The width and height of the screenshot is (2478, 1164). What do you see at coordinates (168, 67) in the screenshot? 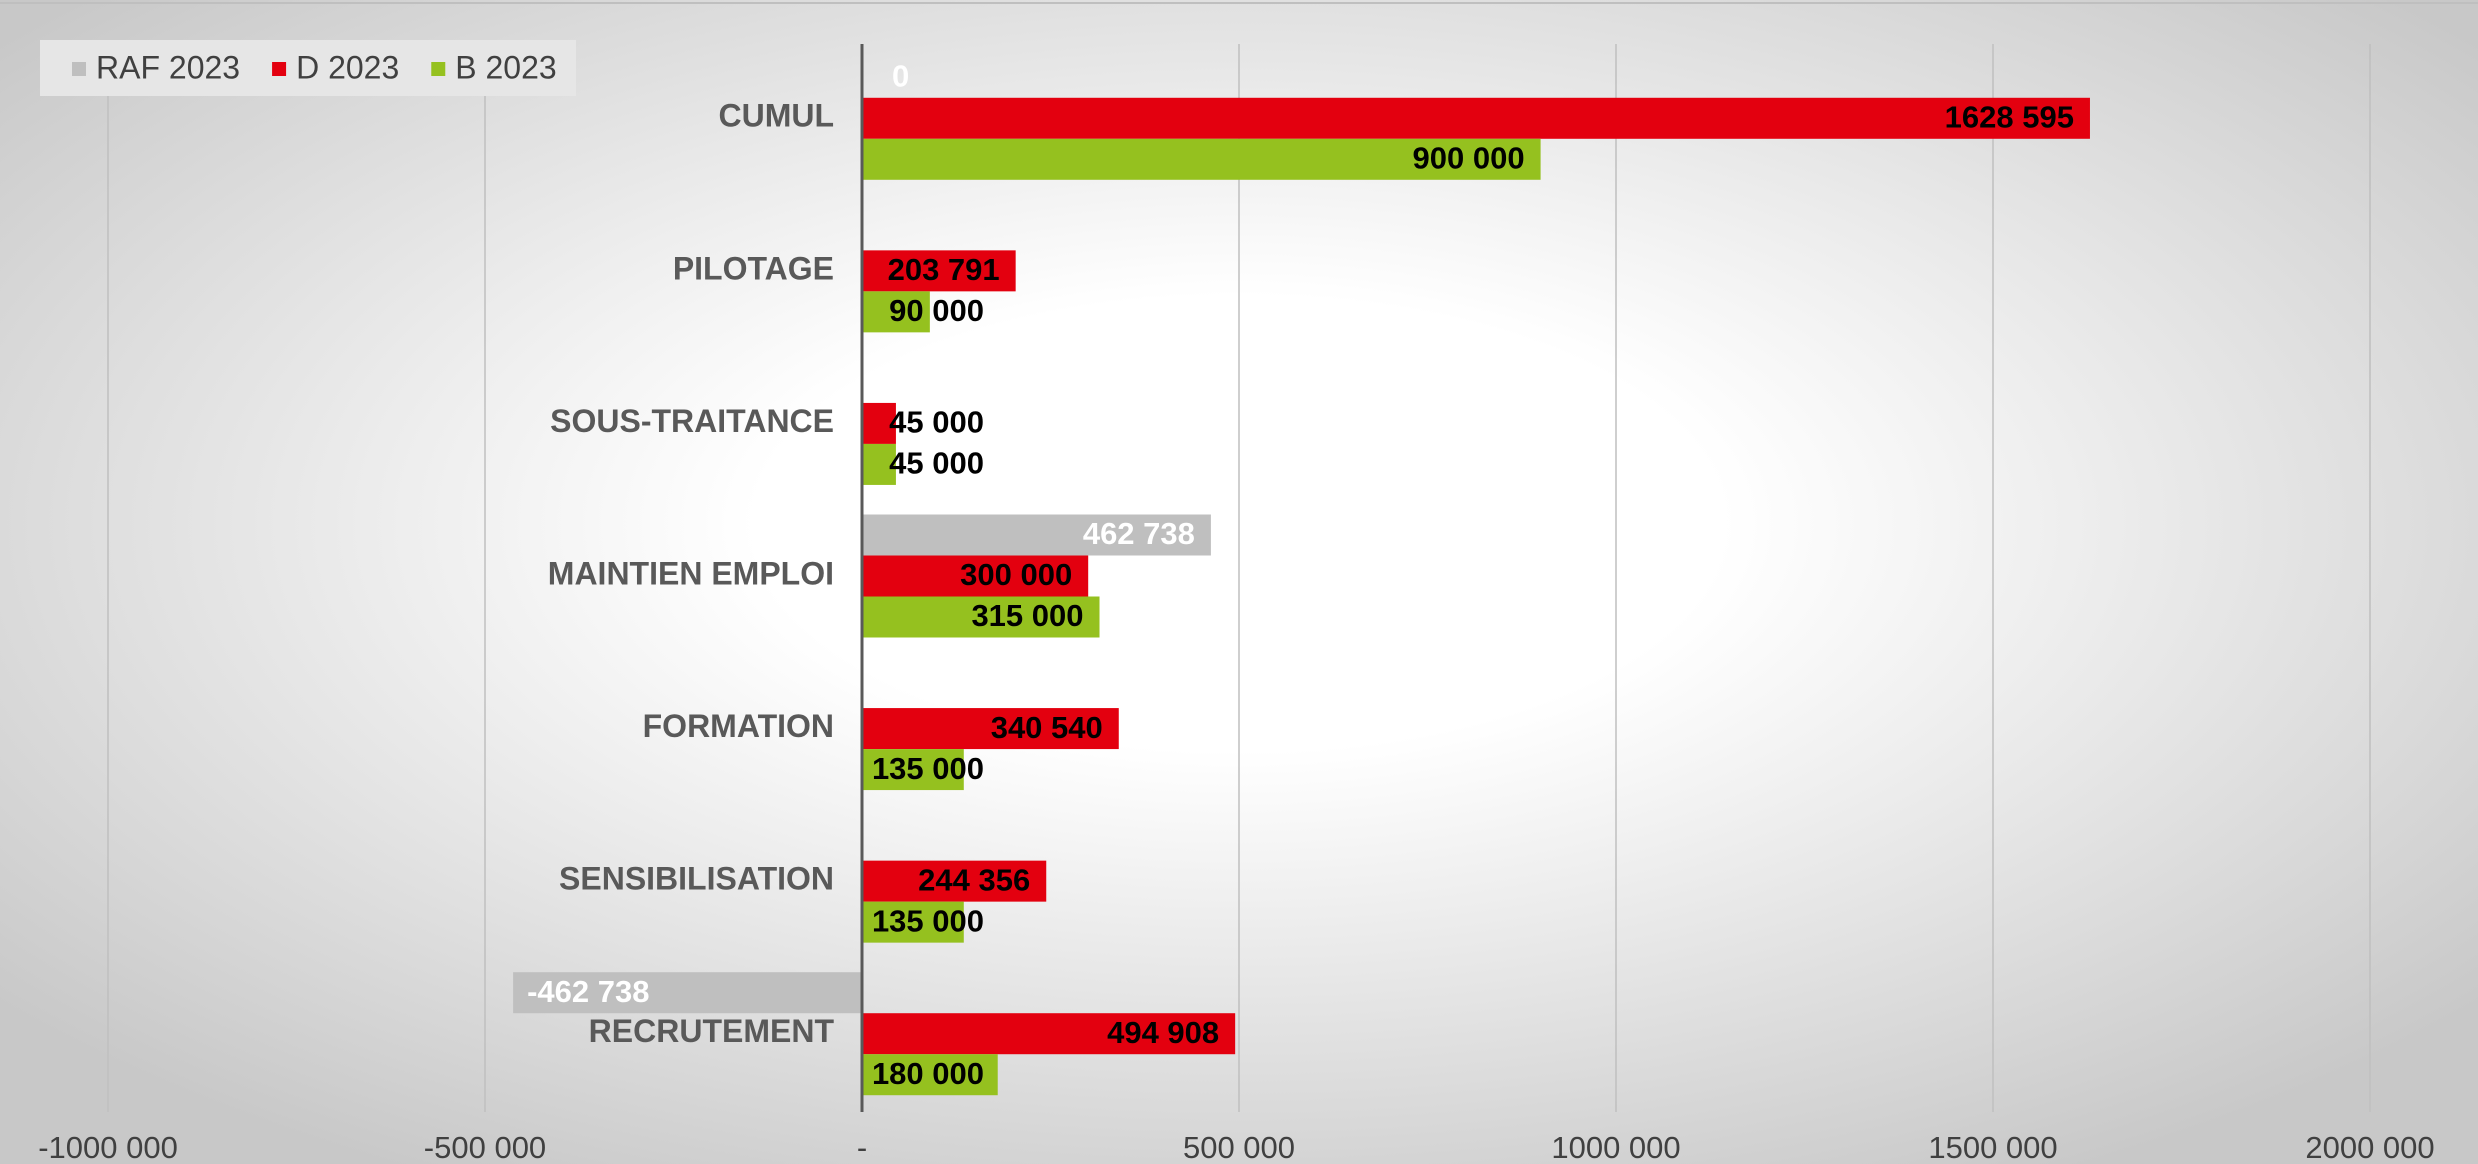
I see `legend-label: RAF 2023` at bounding box center [168, 67].